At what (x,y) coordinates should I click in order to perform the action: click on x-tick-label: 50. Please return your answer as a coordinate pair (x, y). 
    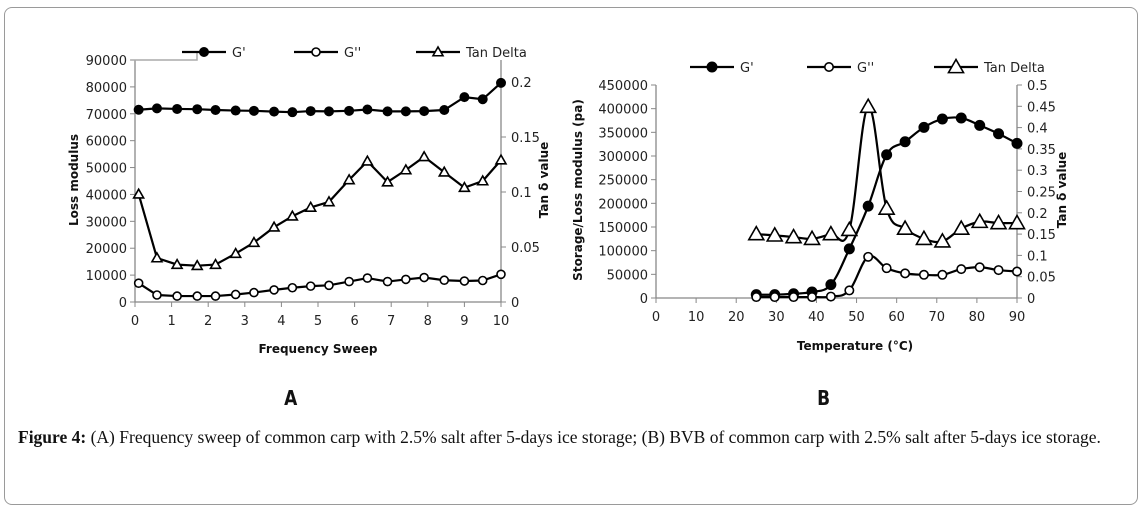
    Looking at the image, I should click on (856, 317).